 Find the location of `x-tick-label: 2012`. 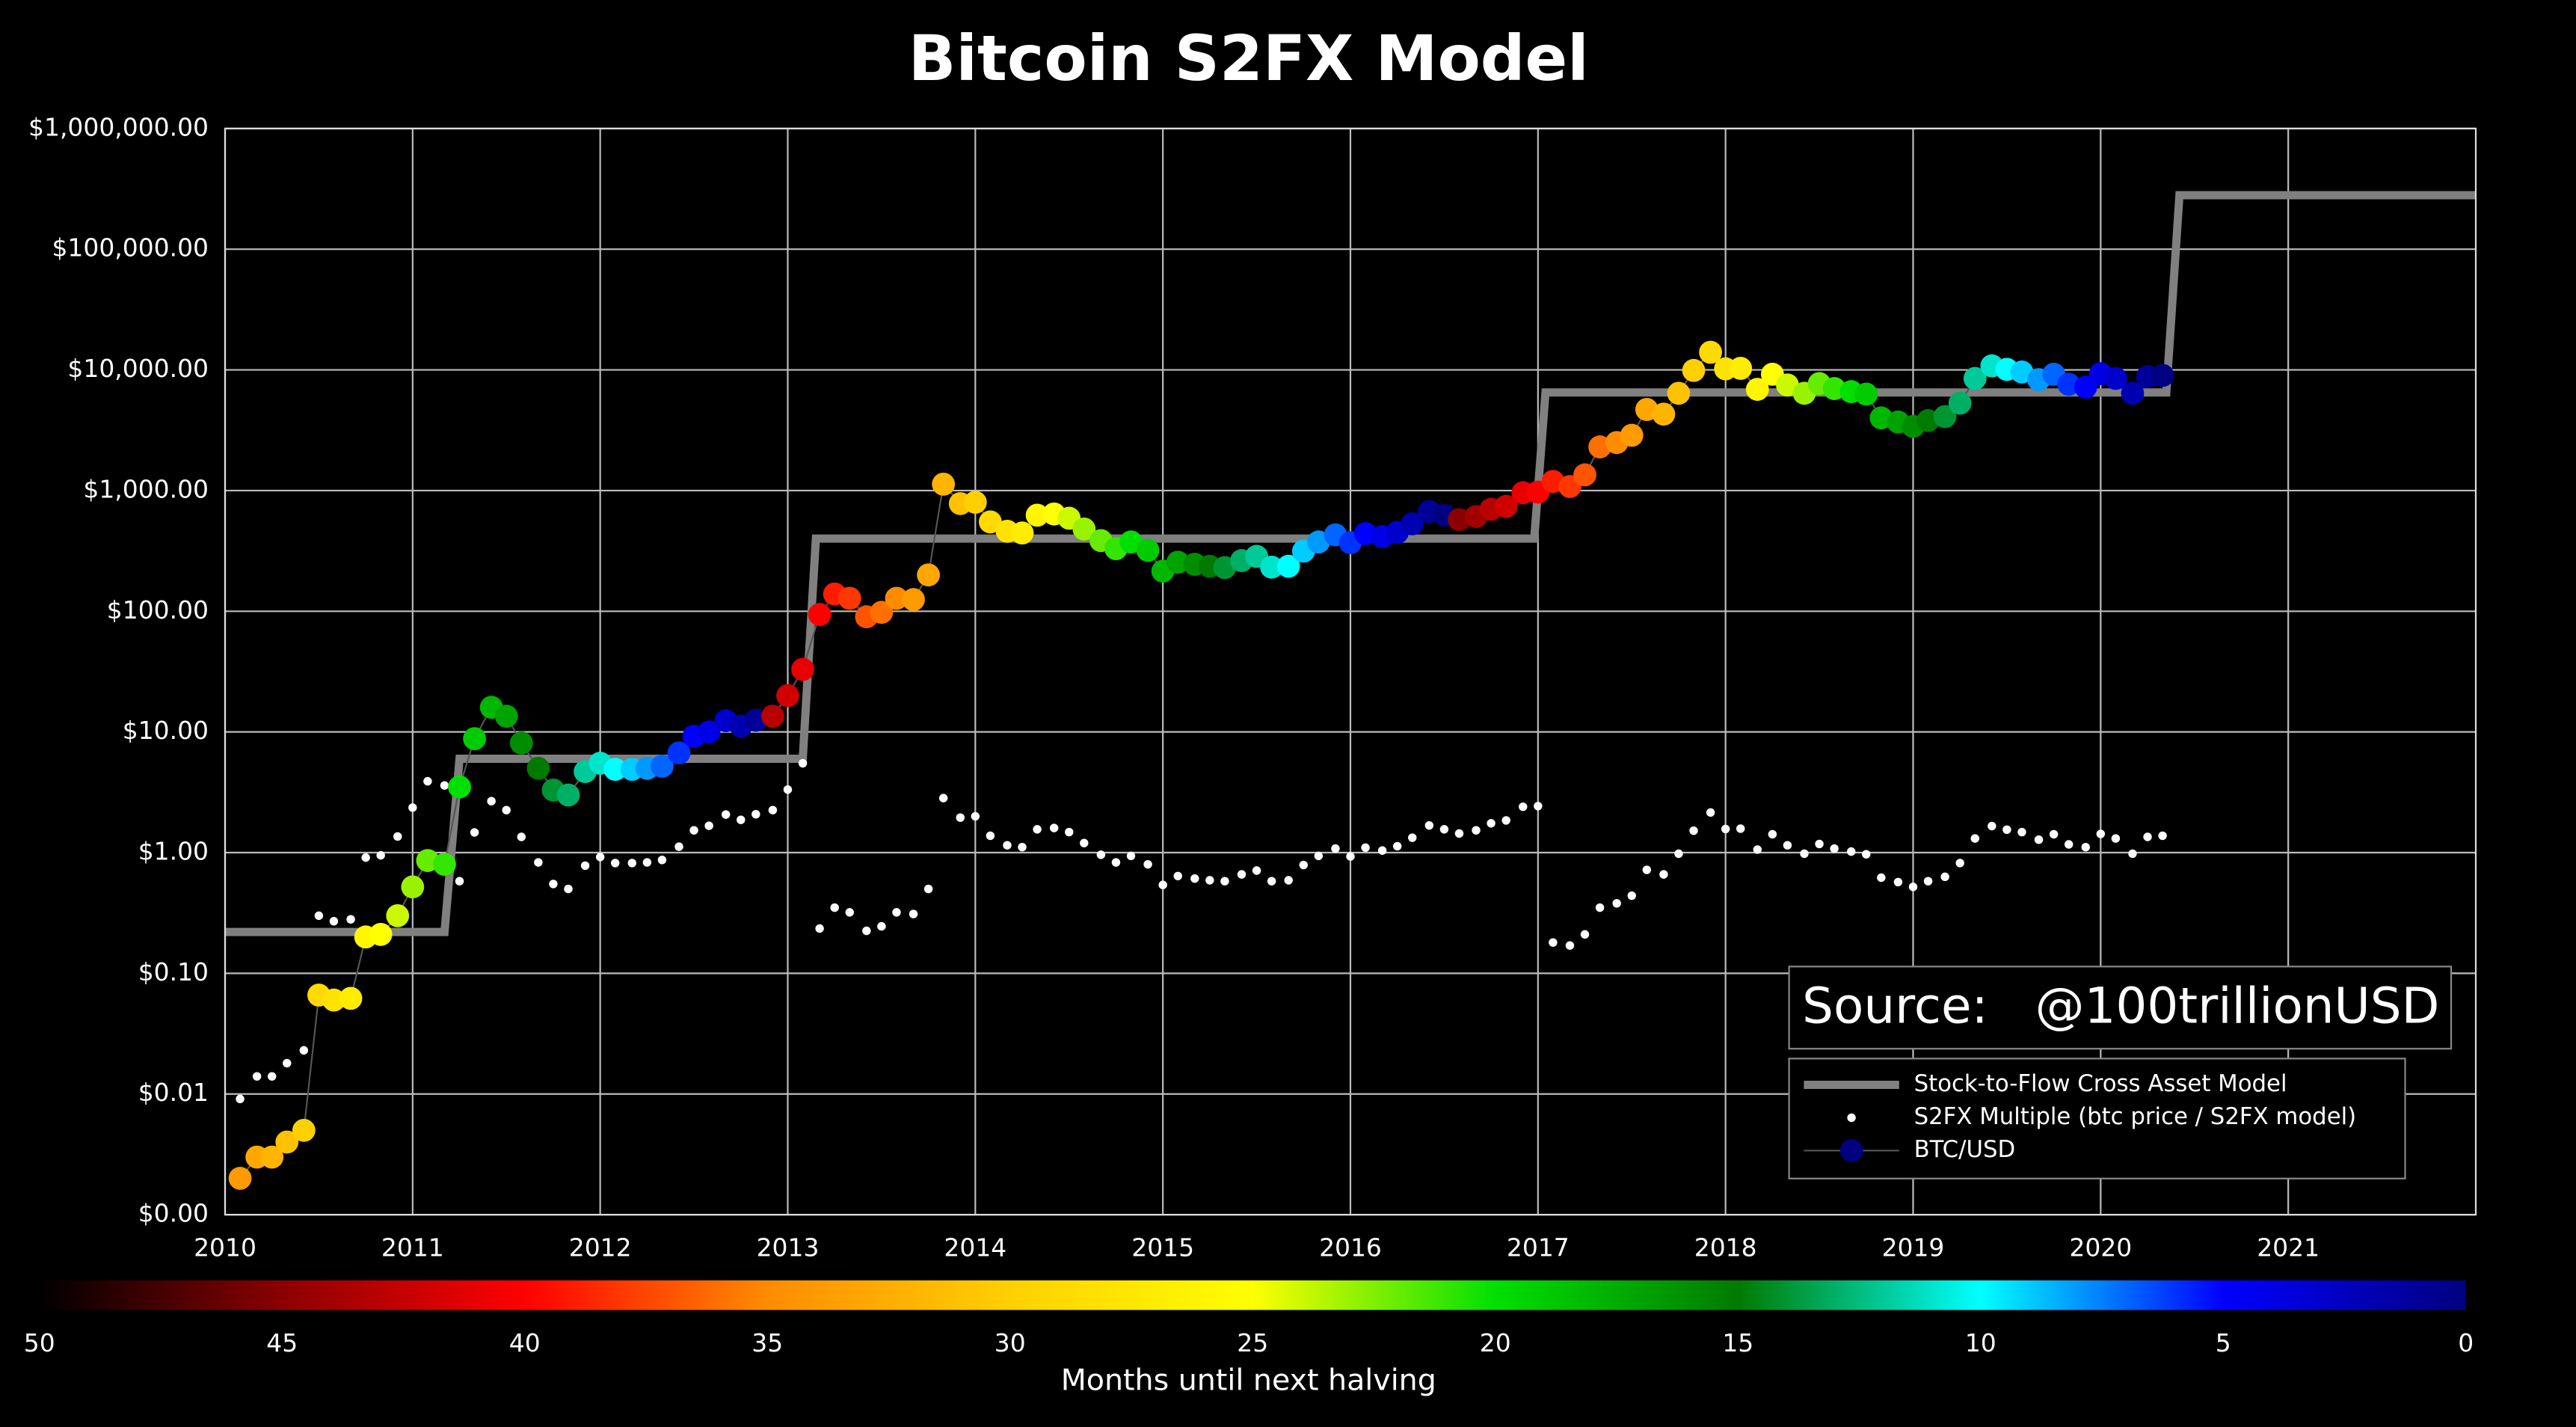

x-tick-label: 2012 is located at coordinates (600, 1247).